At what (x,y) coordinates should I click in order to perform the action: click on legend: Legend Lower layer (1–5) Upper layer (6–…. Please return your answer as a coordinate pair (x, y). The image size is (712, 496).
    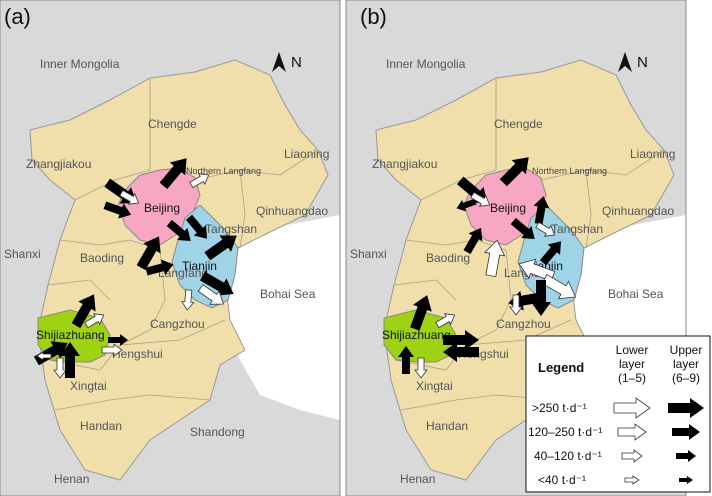
    Looking at the image, I should click on (618, 414).